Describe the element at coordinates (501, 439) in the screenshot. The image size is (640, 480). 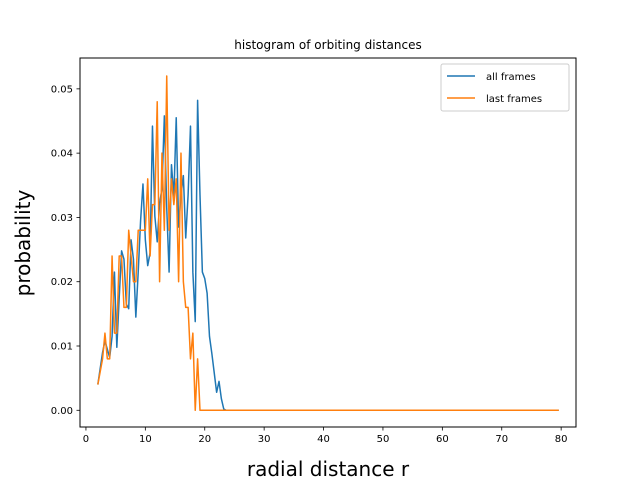
I see `x-tick-label: 70` at that location.